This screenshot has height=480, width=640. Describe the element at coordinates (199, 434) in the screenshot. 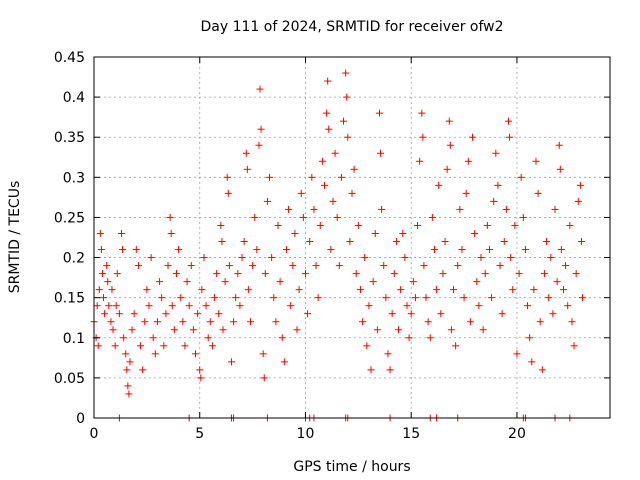

I see `x-tick-label: 5` at that location.